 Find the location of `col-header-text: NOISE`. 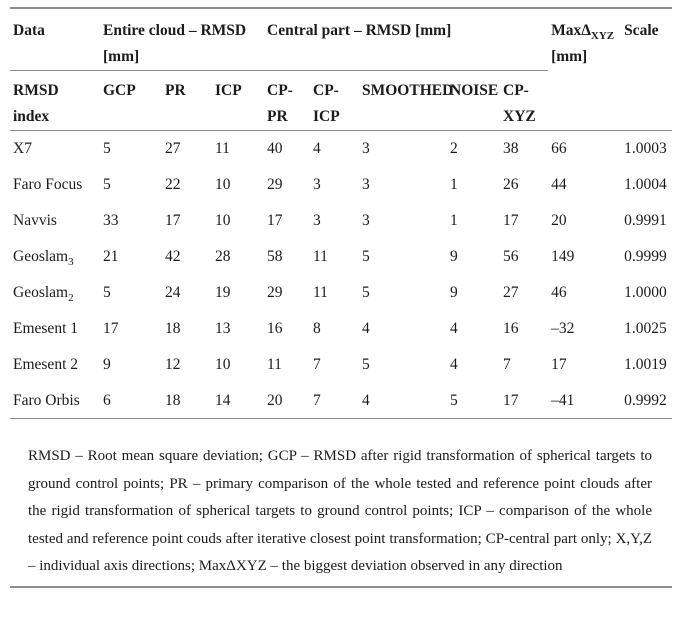

col-header-text: NOISE is located at coordinates (474, 90).